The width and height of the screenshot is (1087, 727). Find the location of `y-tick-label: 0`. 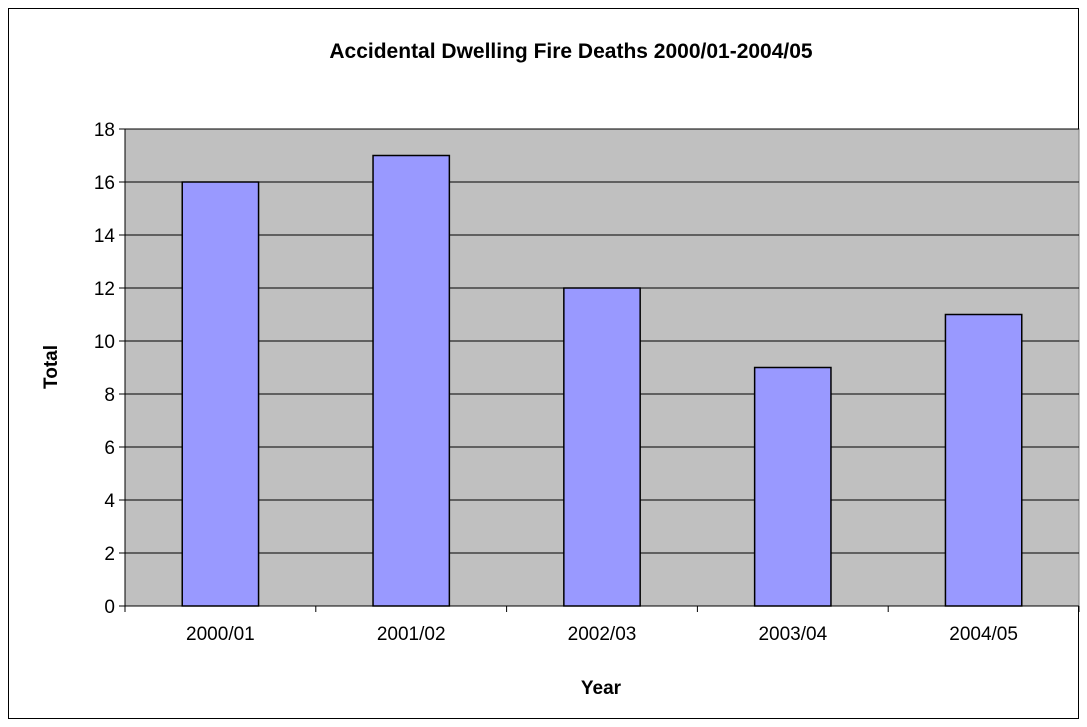

y-tick-label: 0 is located at coordinates (109, 607).